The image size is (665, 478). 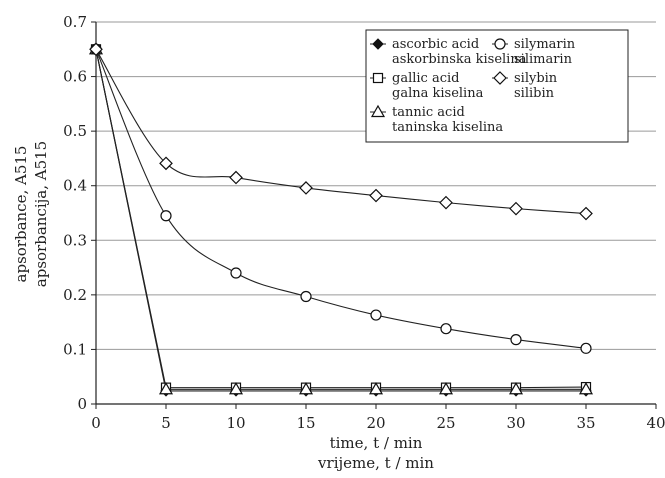 What do you see at coordinates (75, 77) in the screenshot?
I see `y-tick-label: 0.6` at bounding box center [75, 77].